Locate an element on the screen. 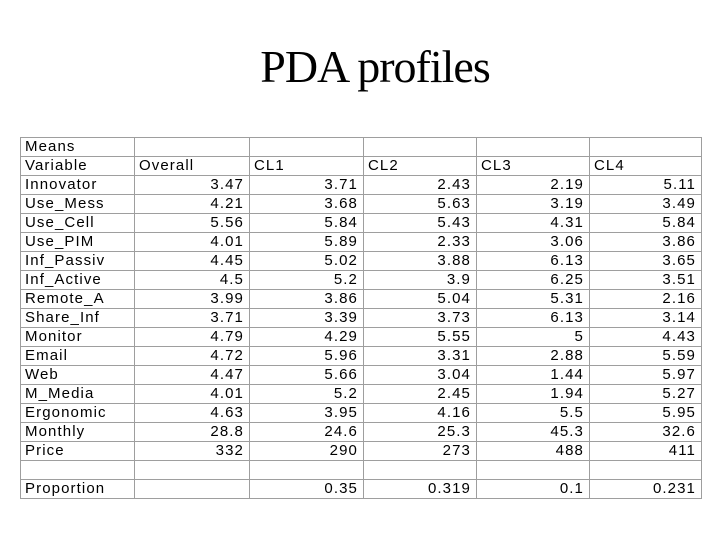 Image resolution: width=720 pixels, height=540 pixels. table-row: M_Media 4.01 5.2 2.45 1.94 5.27 is located at coordinates (361, 394).